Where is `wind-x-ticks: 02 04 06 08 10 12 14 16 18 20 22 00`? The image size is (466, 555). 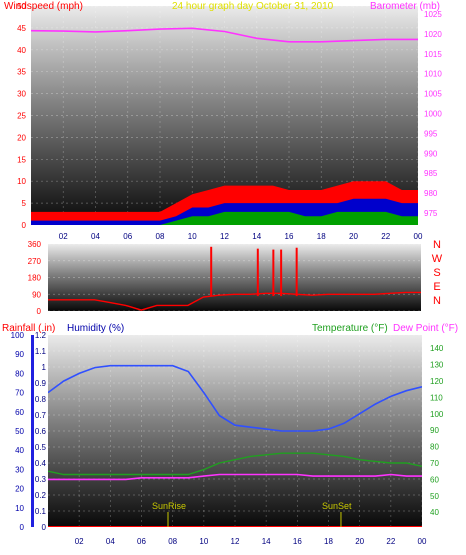 wind-x-ticks: 02 04 06 08 10 12 14 16 18 20 22 00 is located at coordinates (241, 236).